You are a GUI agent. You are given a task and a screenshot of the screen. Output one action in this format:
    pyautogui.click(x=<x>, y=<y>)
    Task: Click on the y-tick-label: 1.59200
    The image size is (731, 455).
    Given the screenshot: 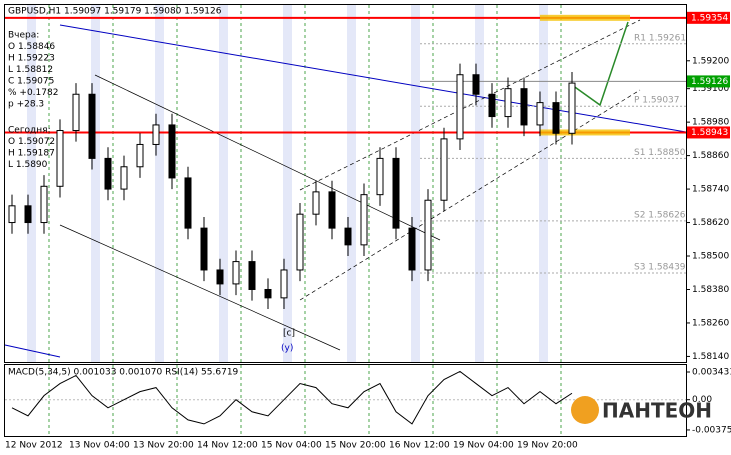 What is the action you would take?
    pyautogui.click(x=710, y=61)
    